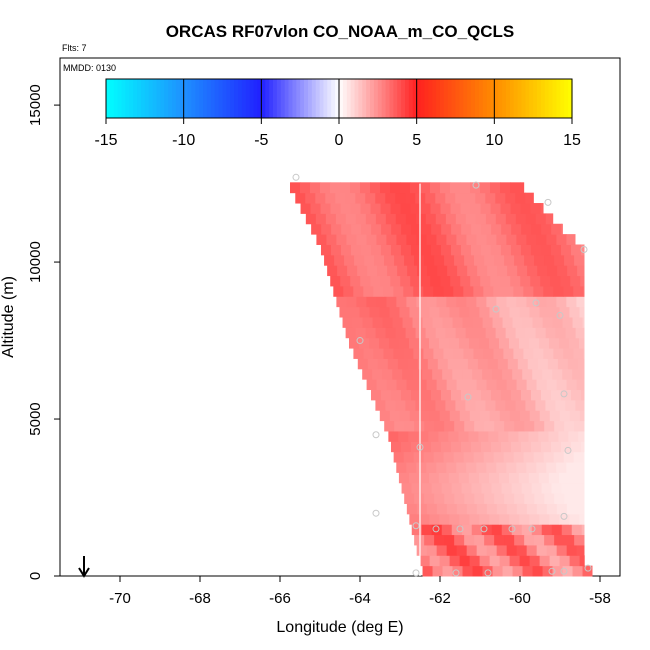 The height and width of the screenshot is (650, 650). What do you see at coordinates (520, 598) in the screenshot?
I see `x-tick-label: -60` at bounding box center [520, 598].